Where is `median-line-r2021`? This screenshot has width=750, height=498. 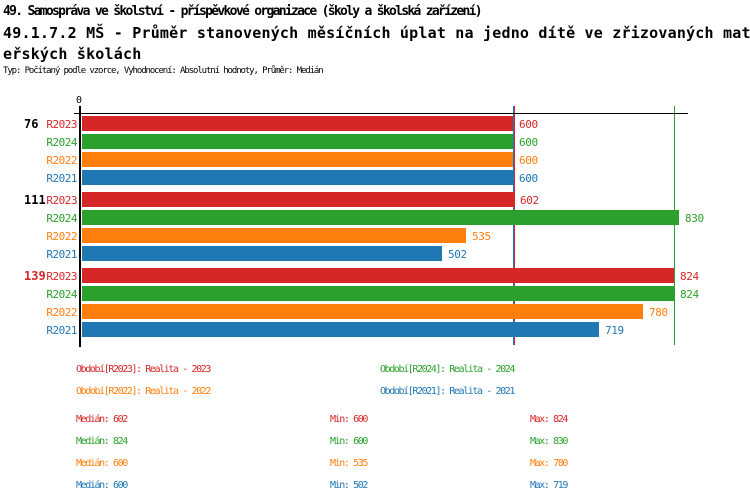
median-line-r2021 is located at coordinates (513, 225).